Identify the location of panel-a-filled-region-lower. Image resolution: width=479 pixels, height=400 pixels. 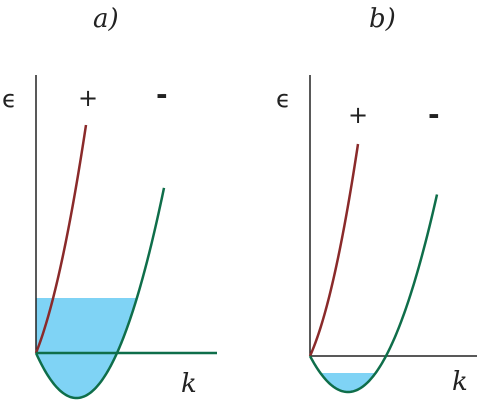
(76, 376).